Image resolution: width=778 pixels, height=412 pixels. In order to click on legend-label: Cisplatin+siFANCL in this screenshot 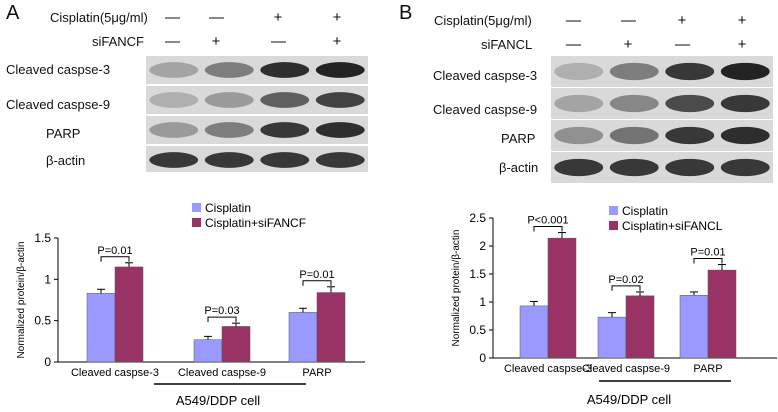, I will do `click(672, 226)`.